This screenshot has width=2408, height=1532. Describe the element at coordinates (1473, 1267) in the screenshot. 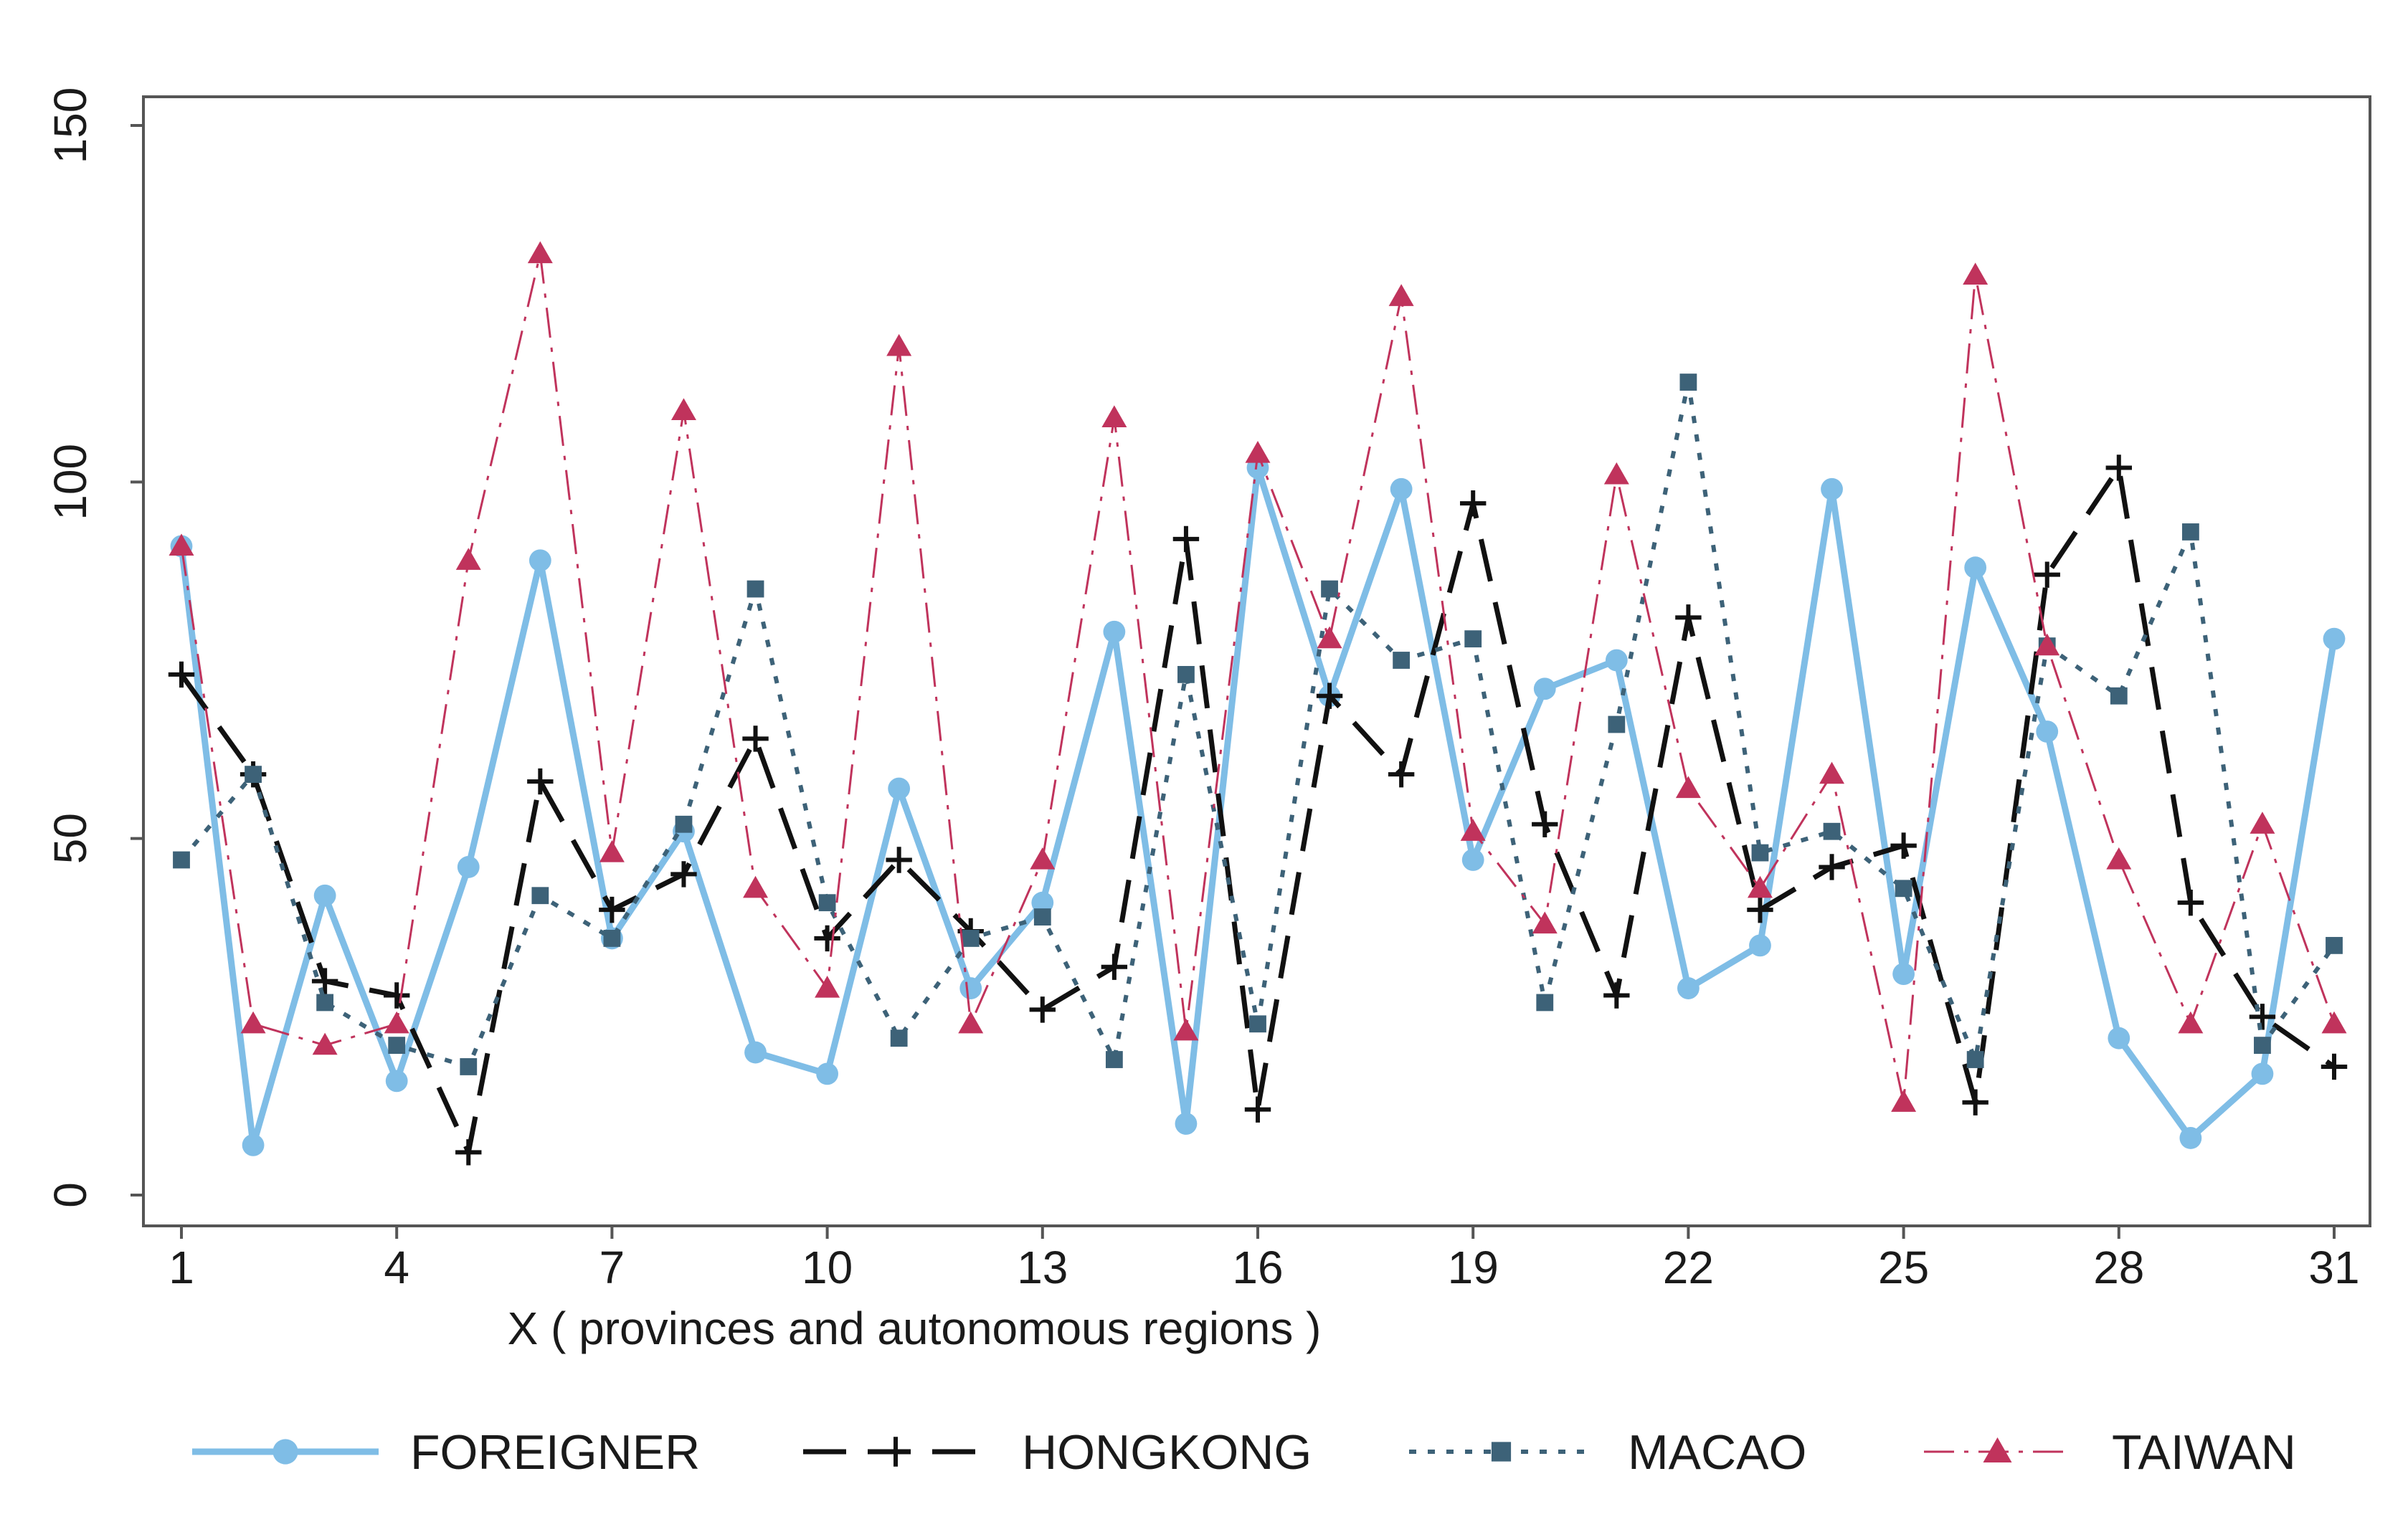

I see `x-tick-label: 19` at that location.